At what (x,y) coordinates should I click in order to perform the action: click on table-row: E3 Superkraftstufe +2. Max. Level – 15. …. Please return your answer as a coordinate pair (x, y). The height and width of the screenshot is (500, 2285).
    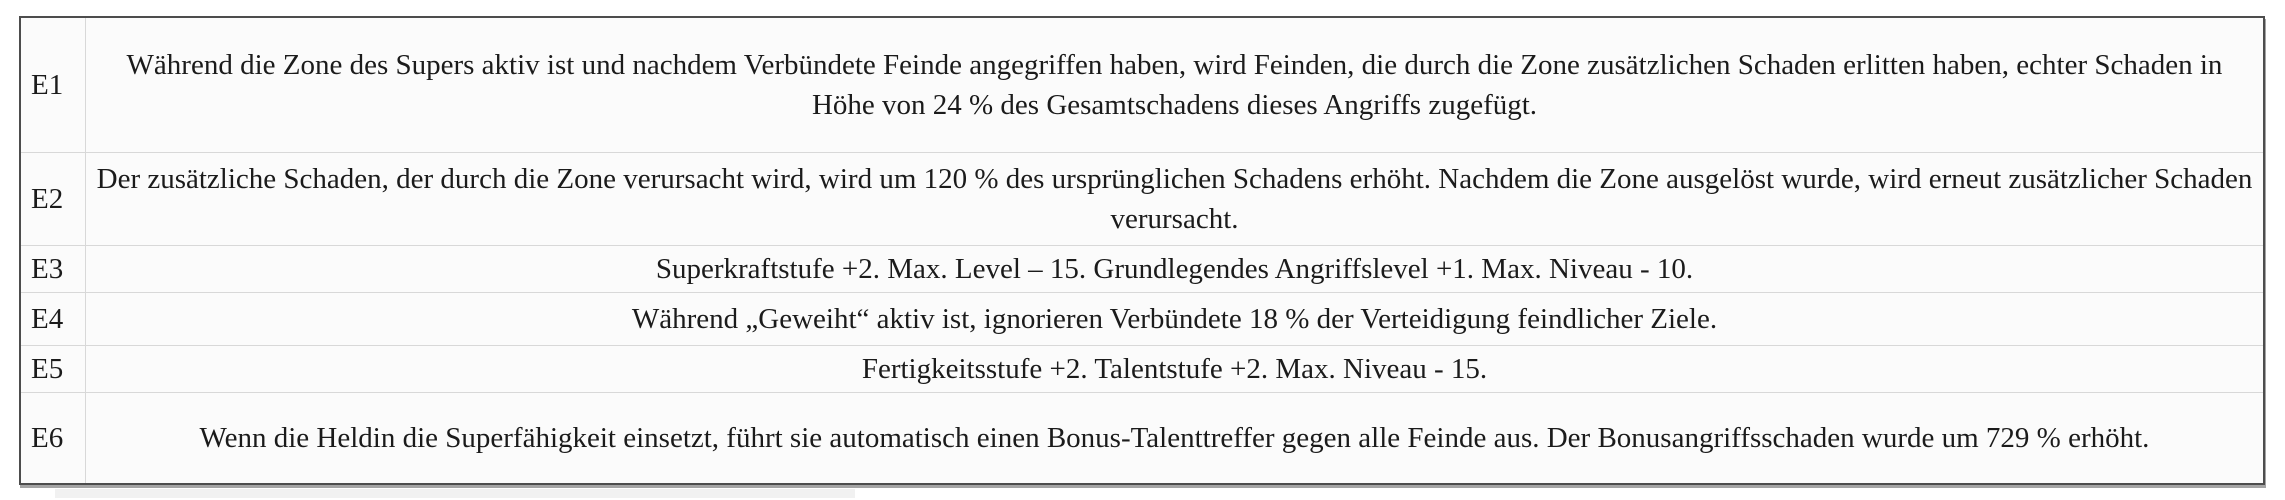
    Looking at the image, I should click on (1142, 269).